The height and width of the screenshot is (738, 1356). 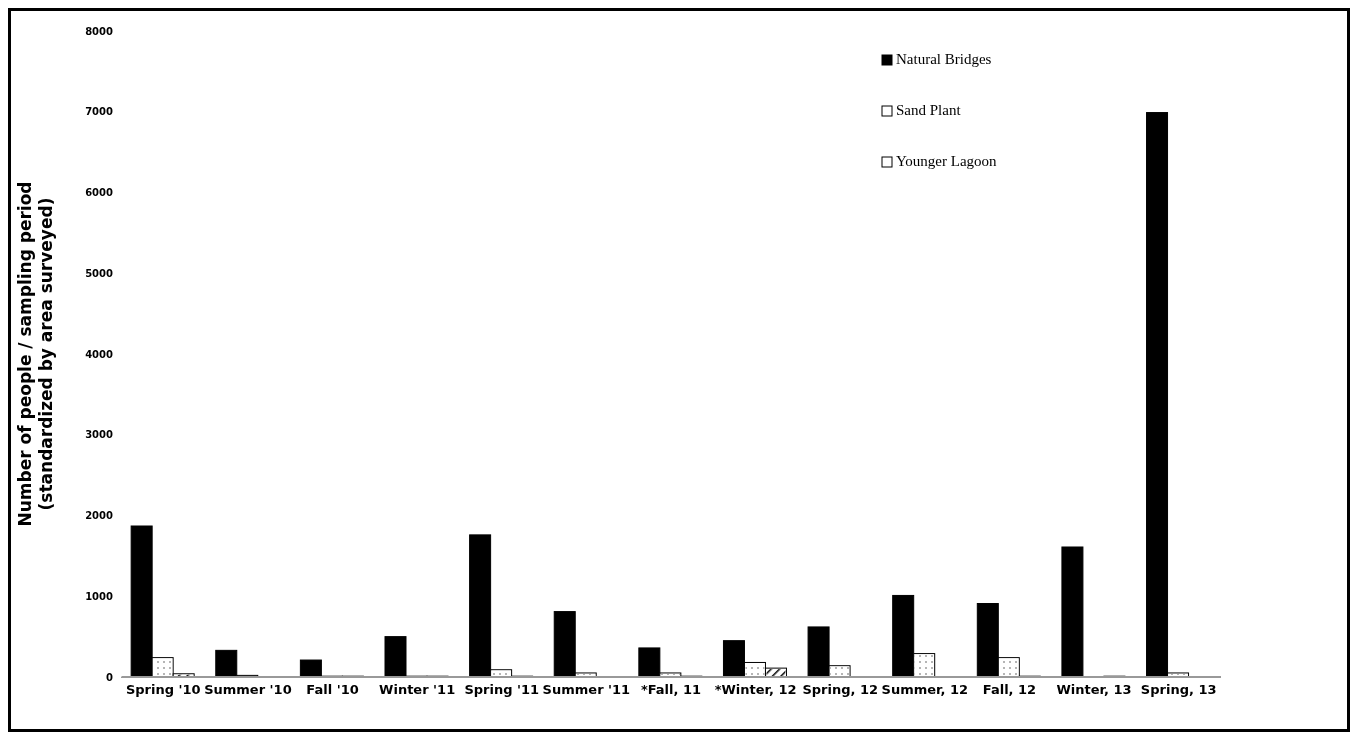 What do you see at coordinates (99, 435) in the screenshot?
I see `y-tick-label: 3000` at bounding box center [99, 435].